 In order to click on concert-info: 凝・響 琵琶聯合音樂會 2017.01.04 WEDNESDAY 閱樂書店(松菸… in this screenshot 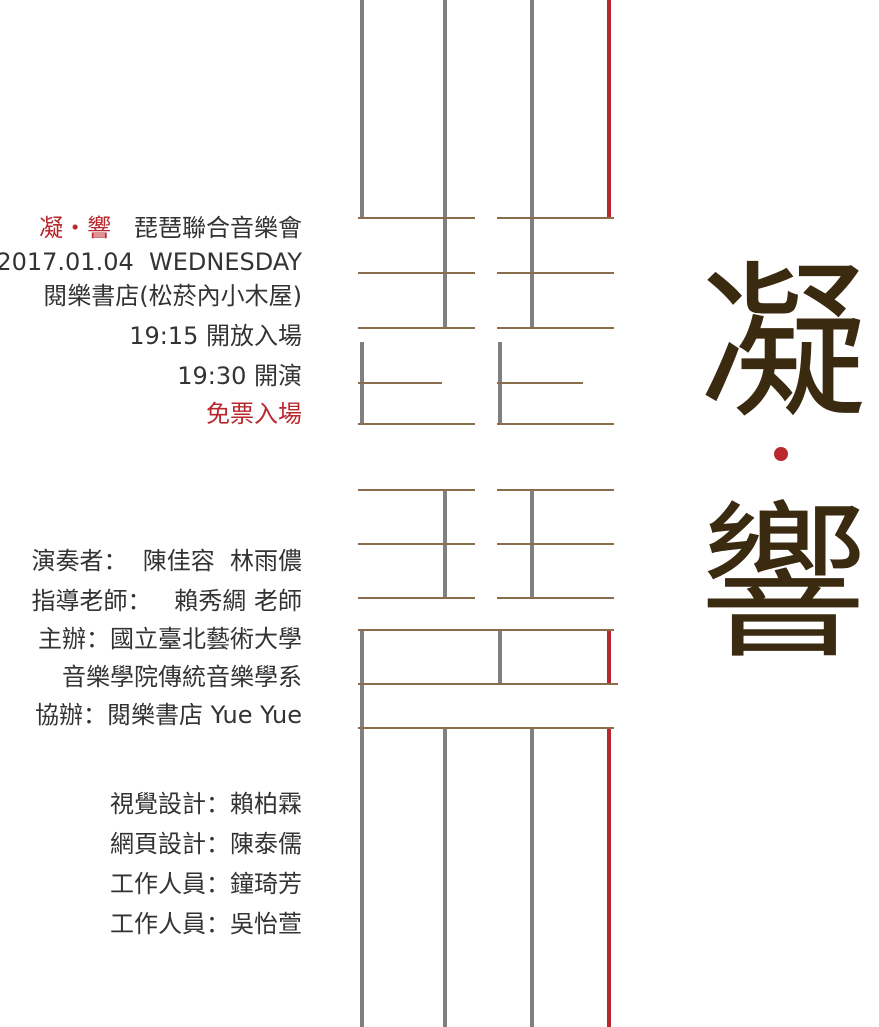, I will do `click(151, 321)`.